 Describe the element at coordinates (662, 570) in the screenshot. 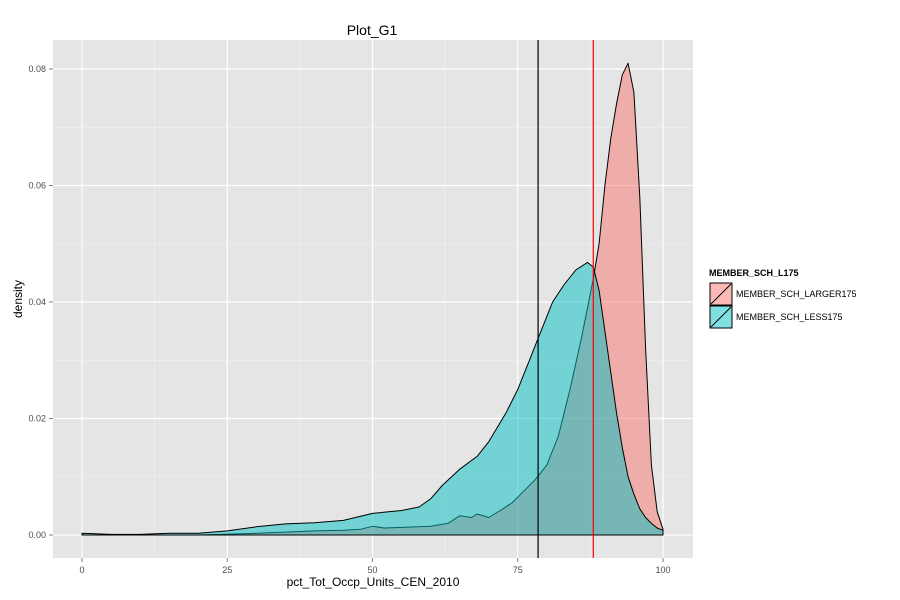

I see `x-tick-label: 100` at that location.